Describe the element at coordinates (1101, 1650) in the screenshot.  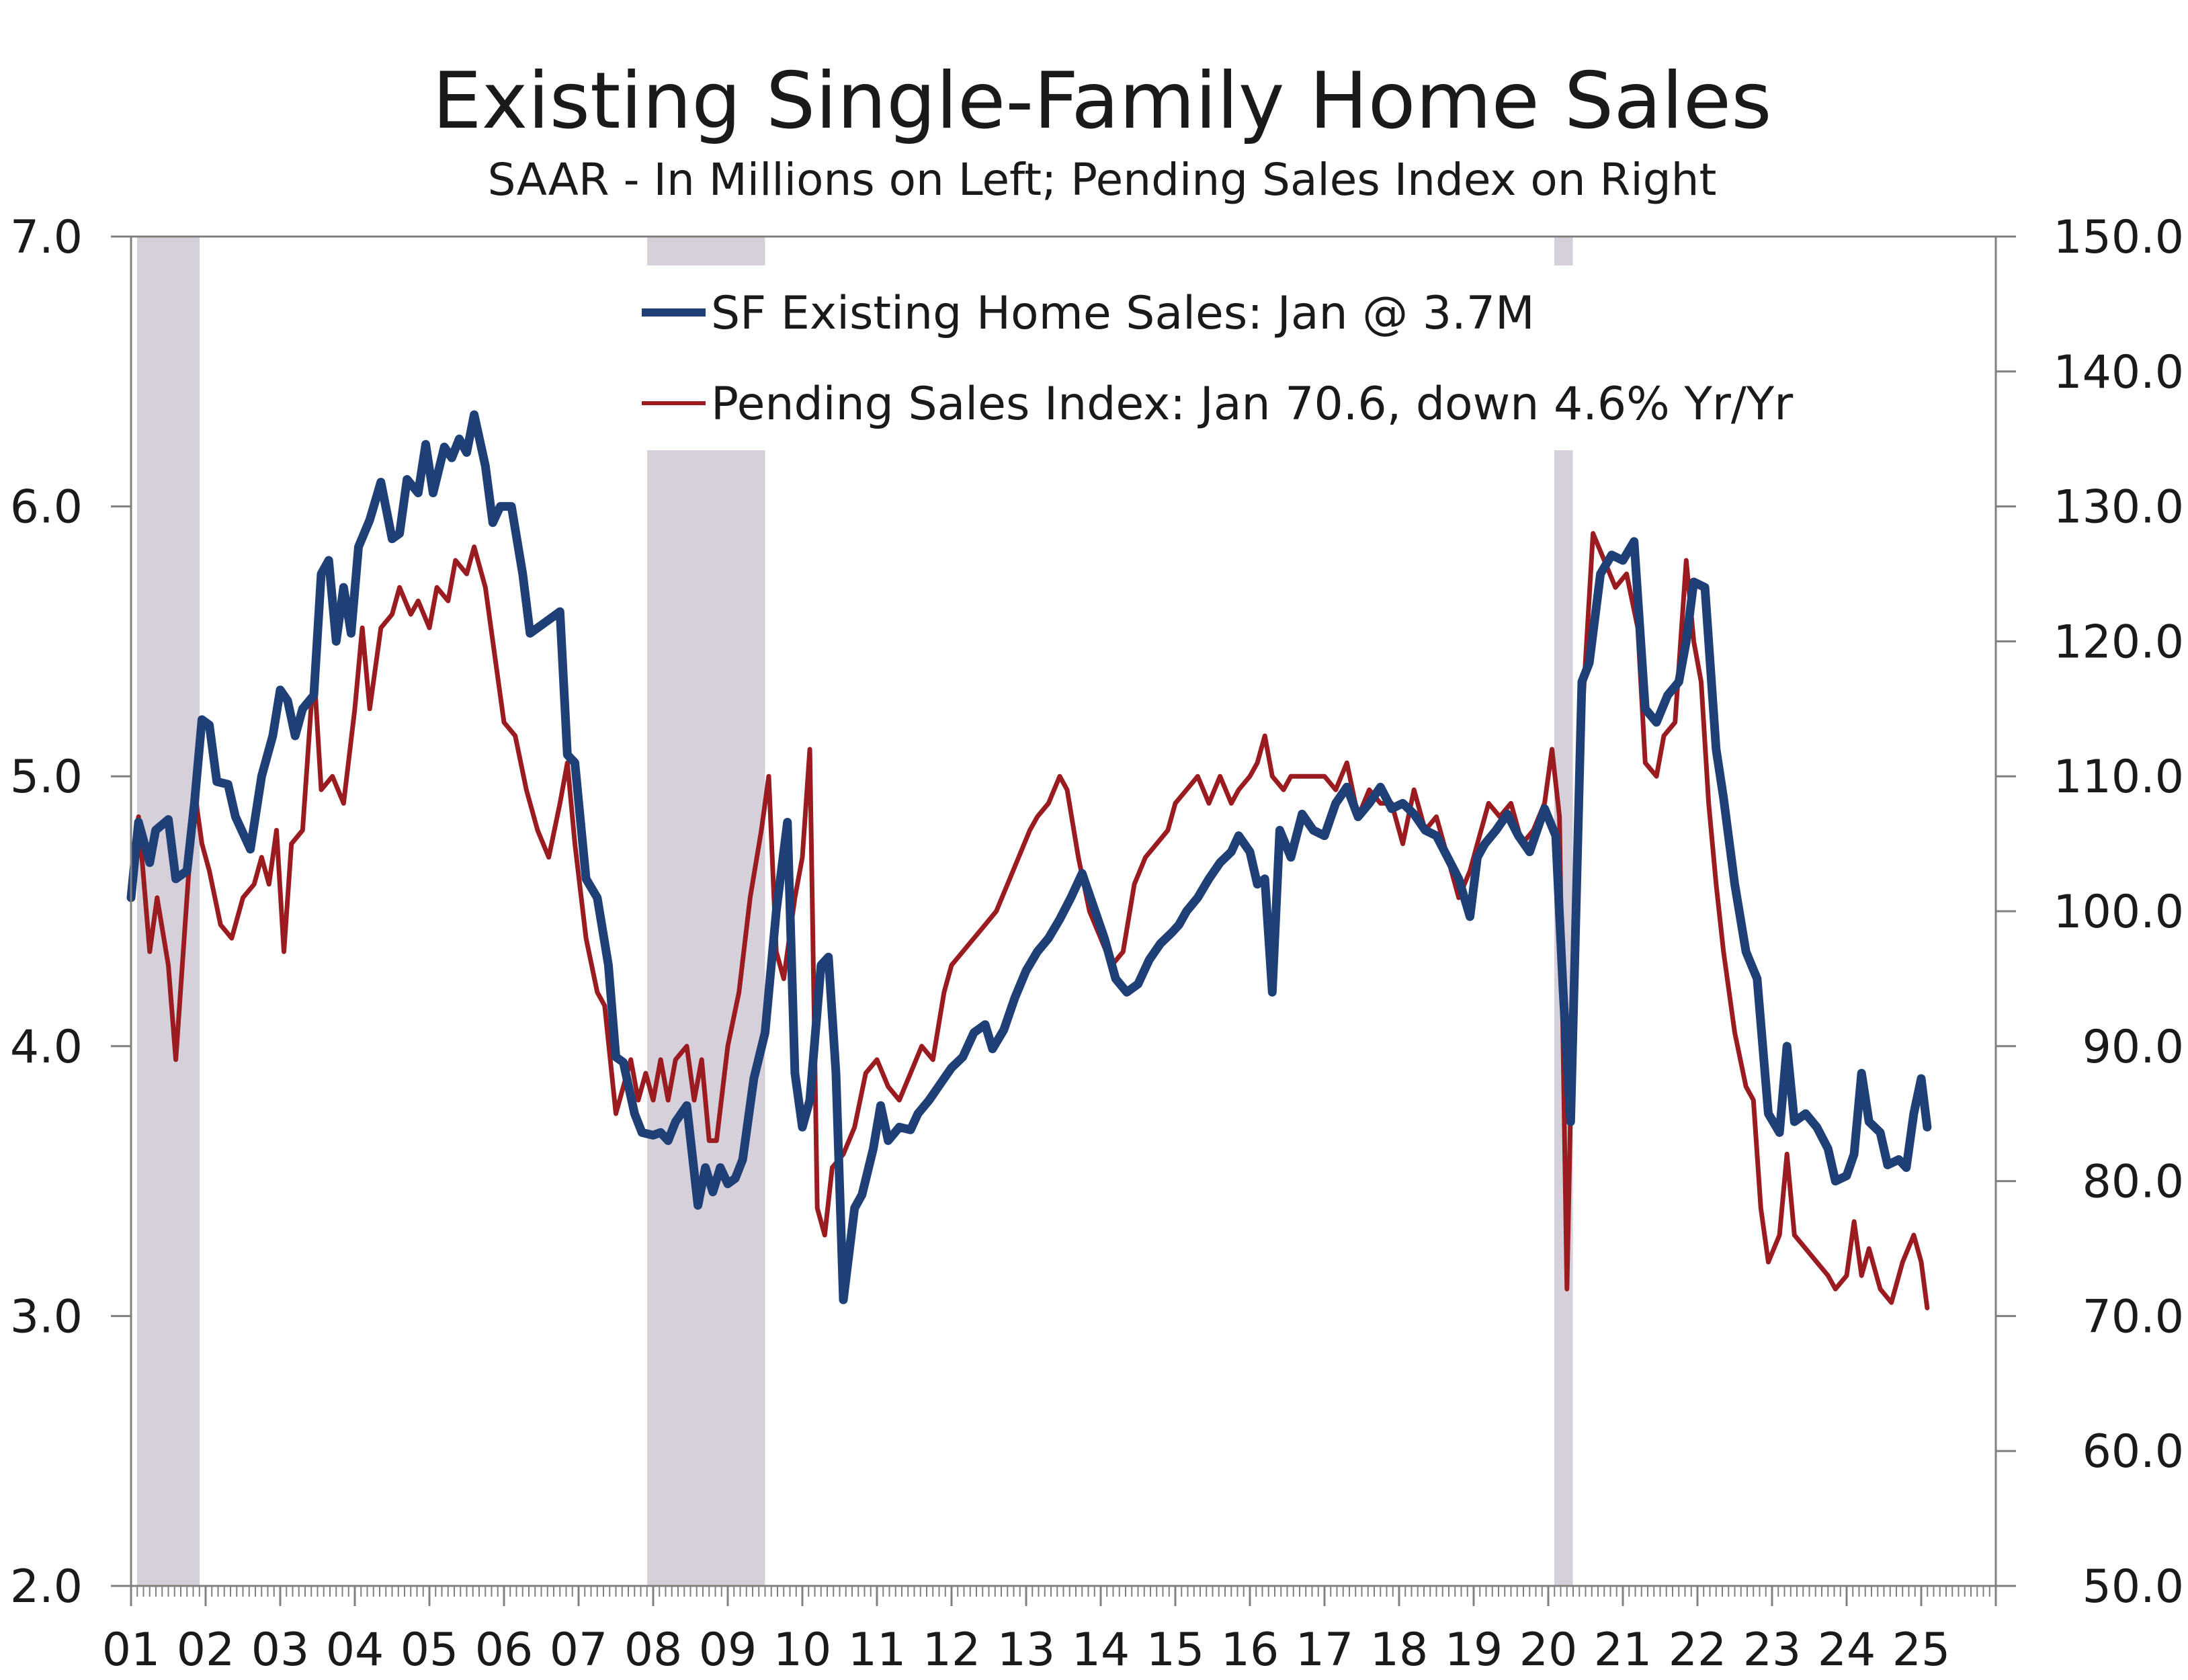
I see `x-tick-label: 14` at that location.